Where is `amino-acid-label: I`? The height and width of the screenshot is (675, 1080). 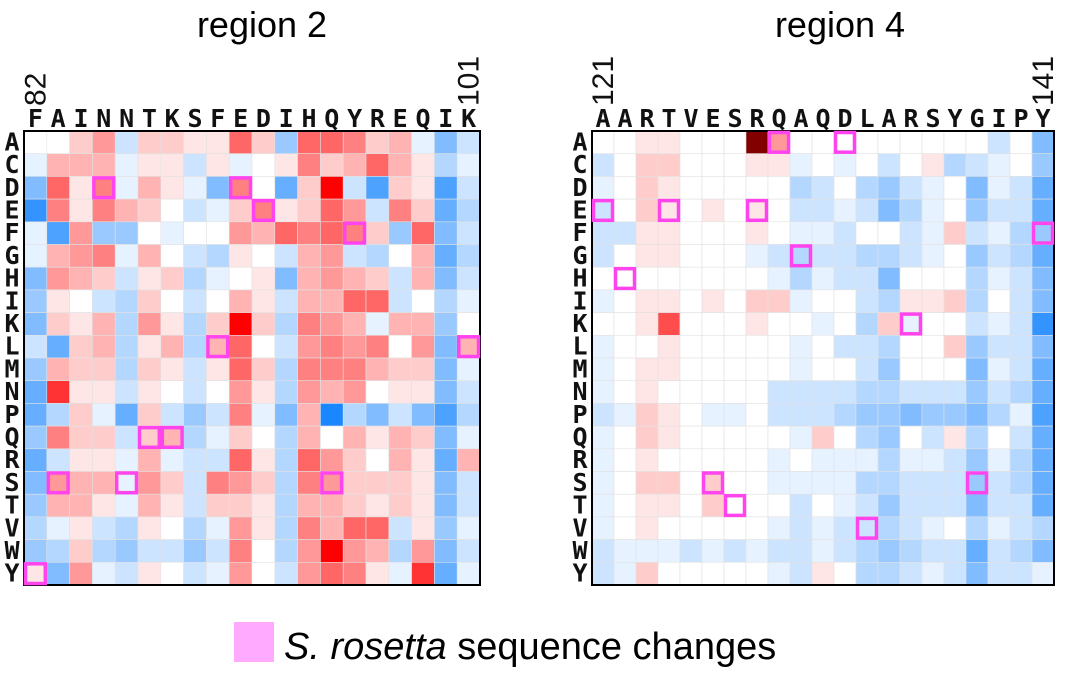
amino-acid-label: I is located at coordinates (579, 300).